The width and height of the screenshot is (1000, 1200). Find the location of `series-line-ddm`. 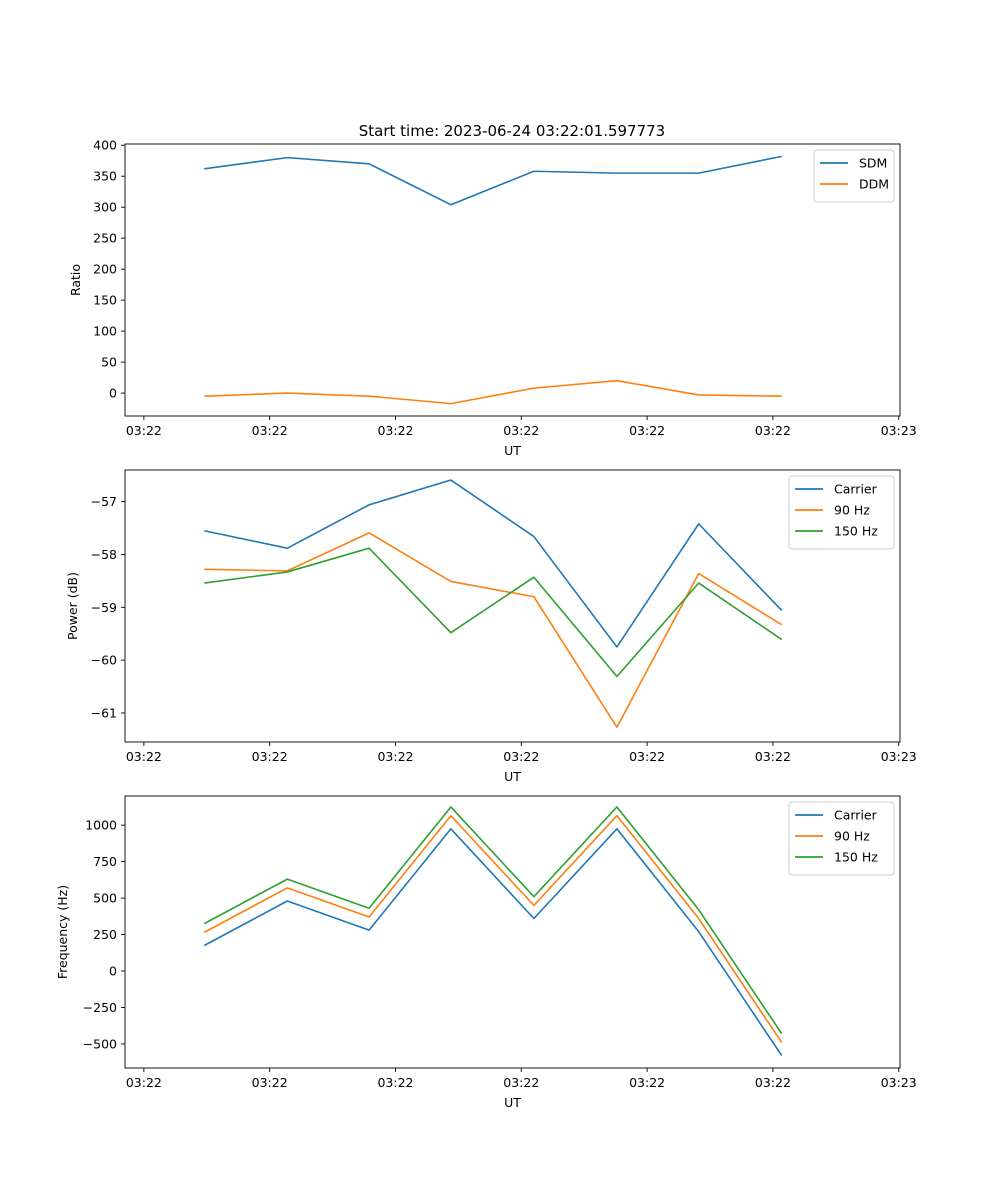

series-line-ddm is located at coordinates (493, 392).